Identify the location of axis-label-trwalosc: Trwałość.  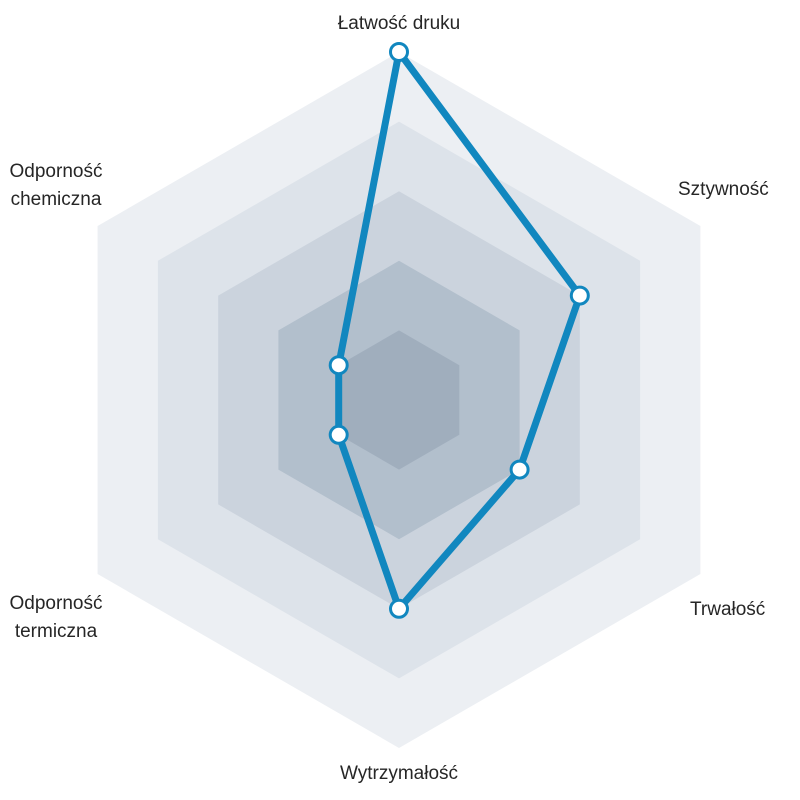
(728, 609).